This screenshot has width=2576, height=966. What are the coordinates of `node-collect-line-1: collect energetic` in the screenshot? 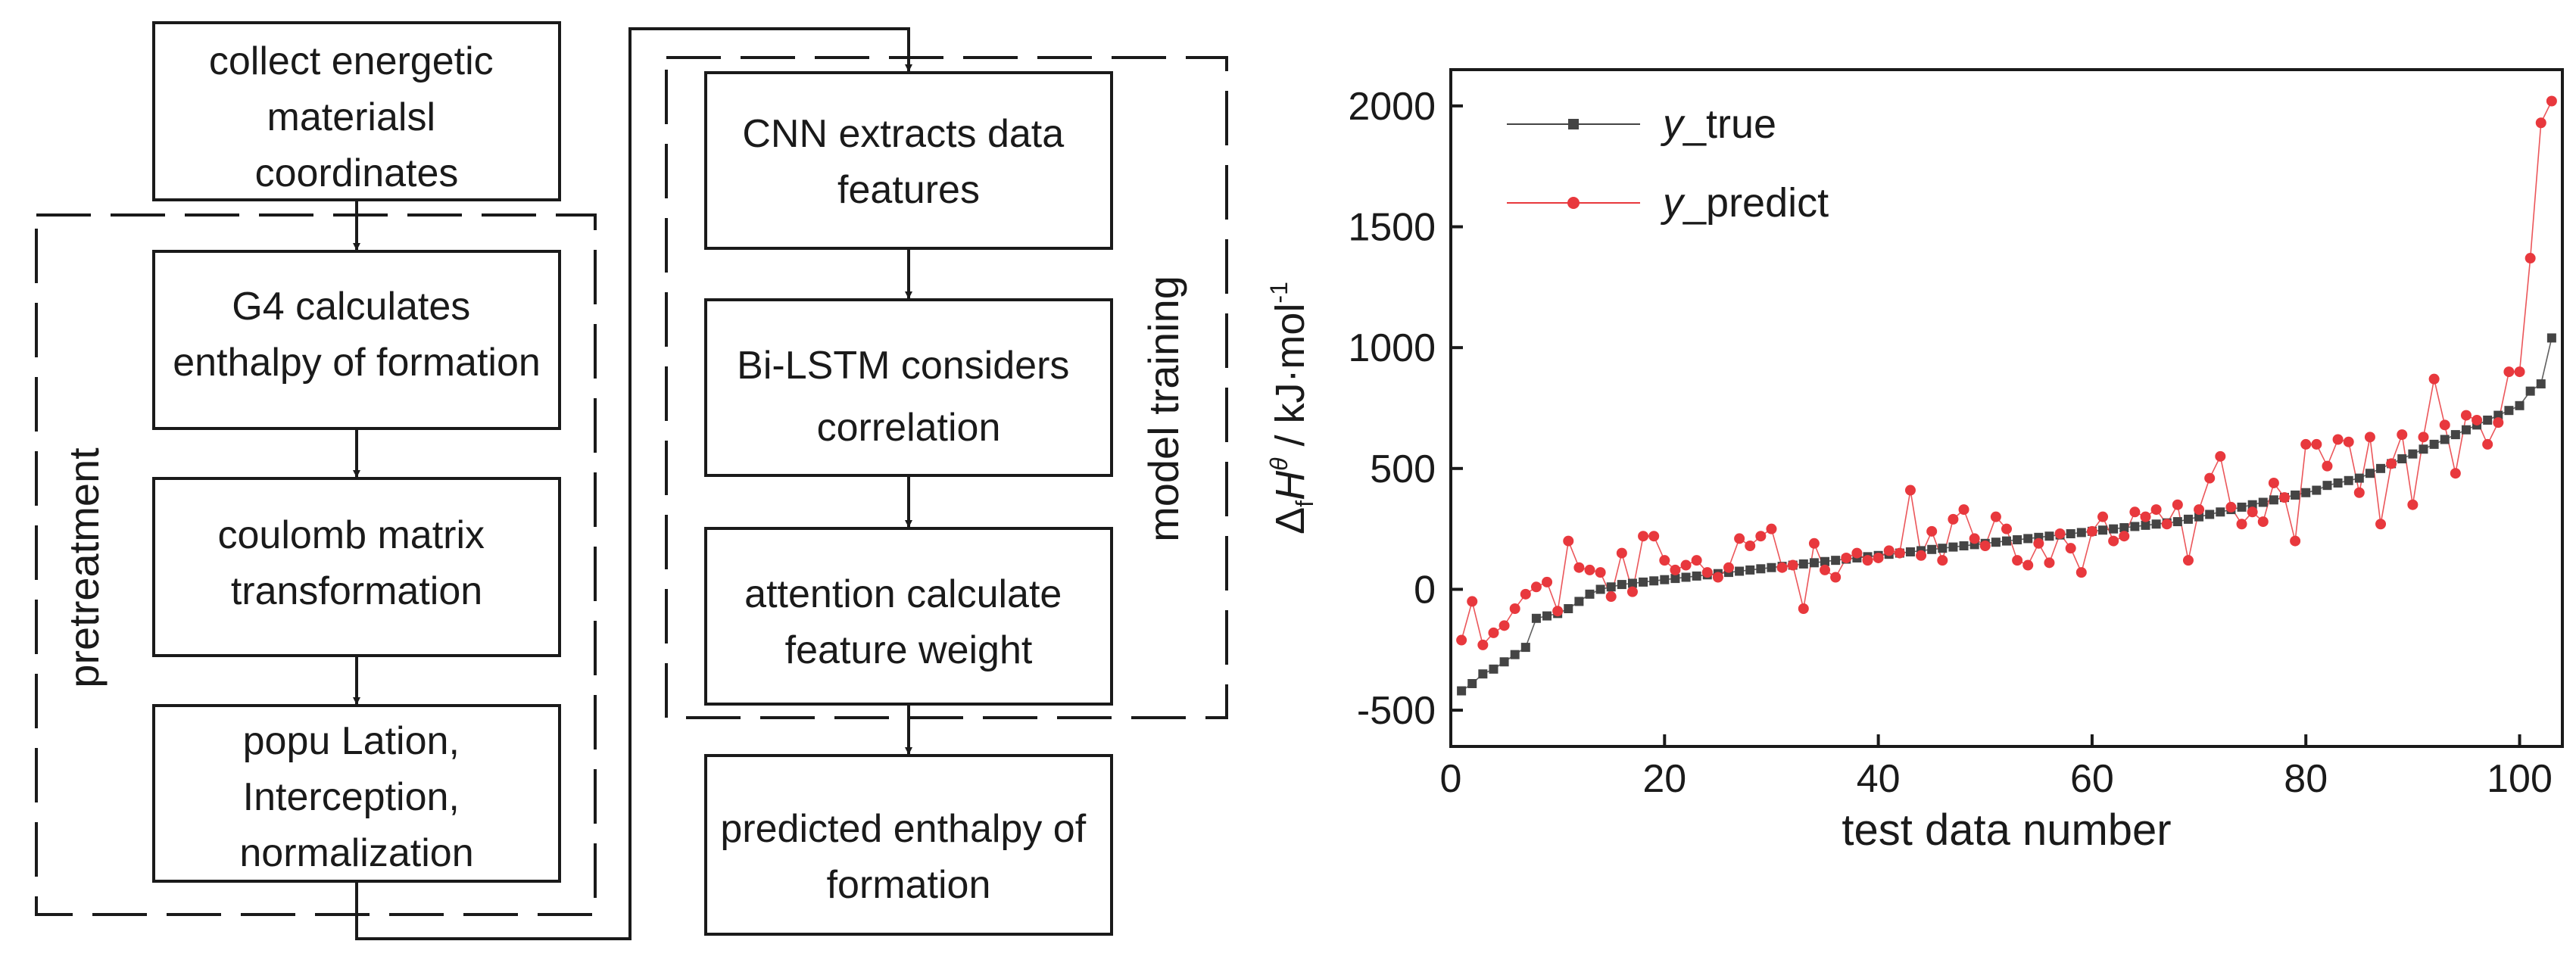 It's located at (351, 61).